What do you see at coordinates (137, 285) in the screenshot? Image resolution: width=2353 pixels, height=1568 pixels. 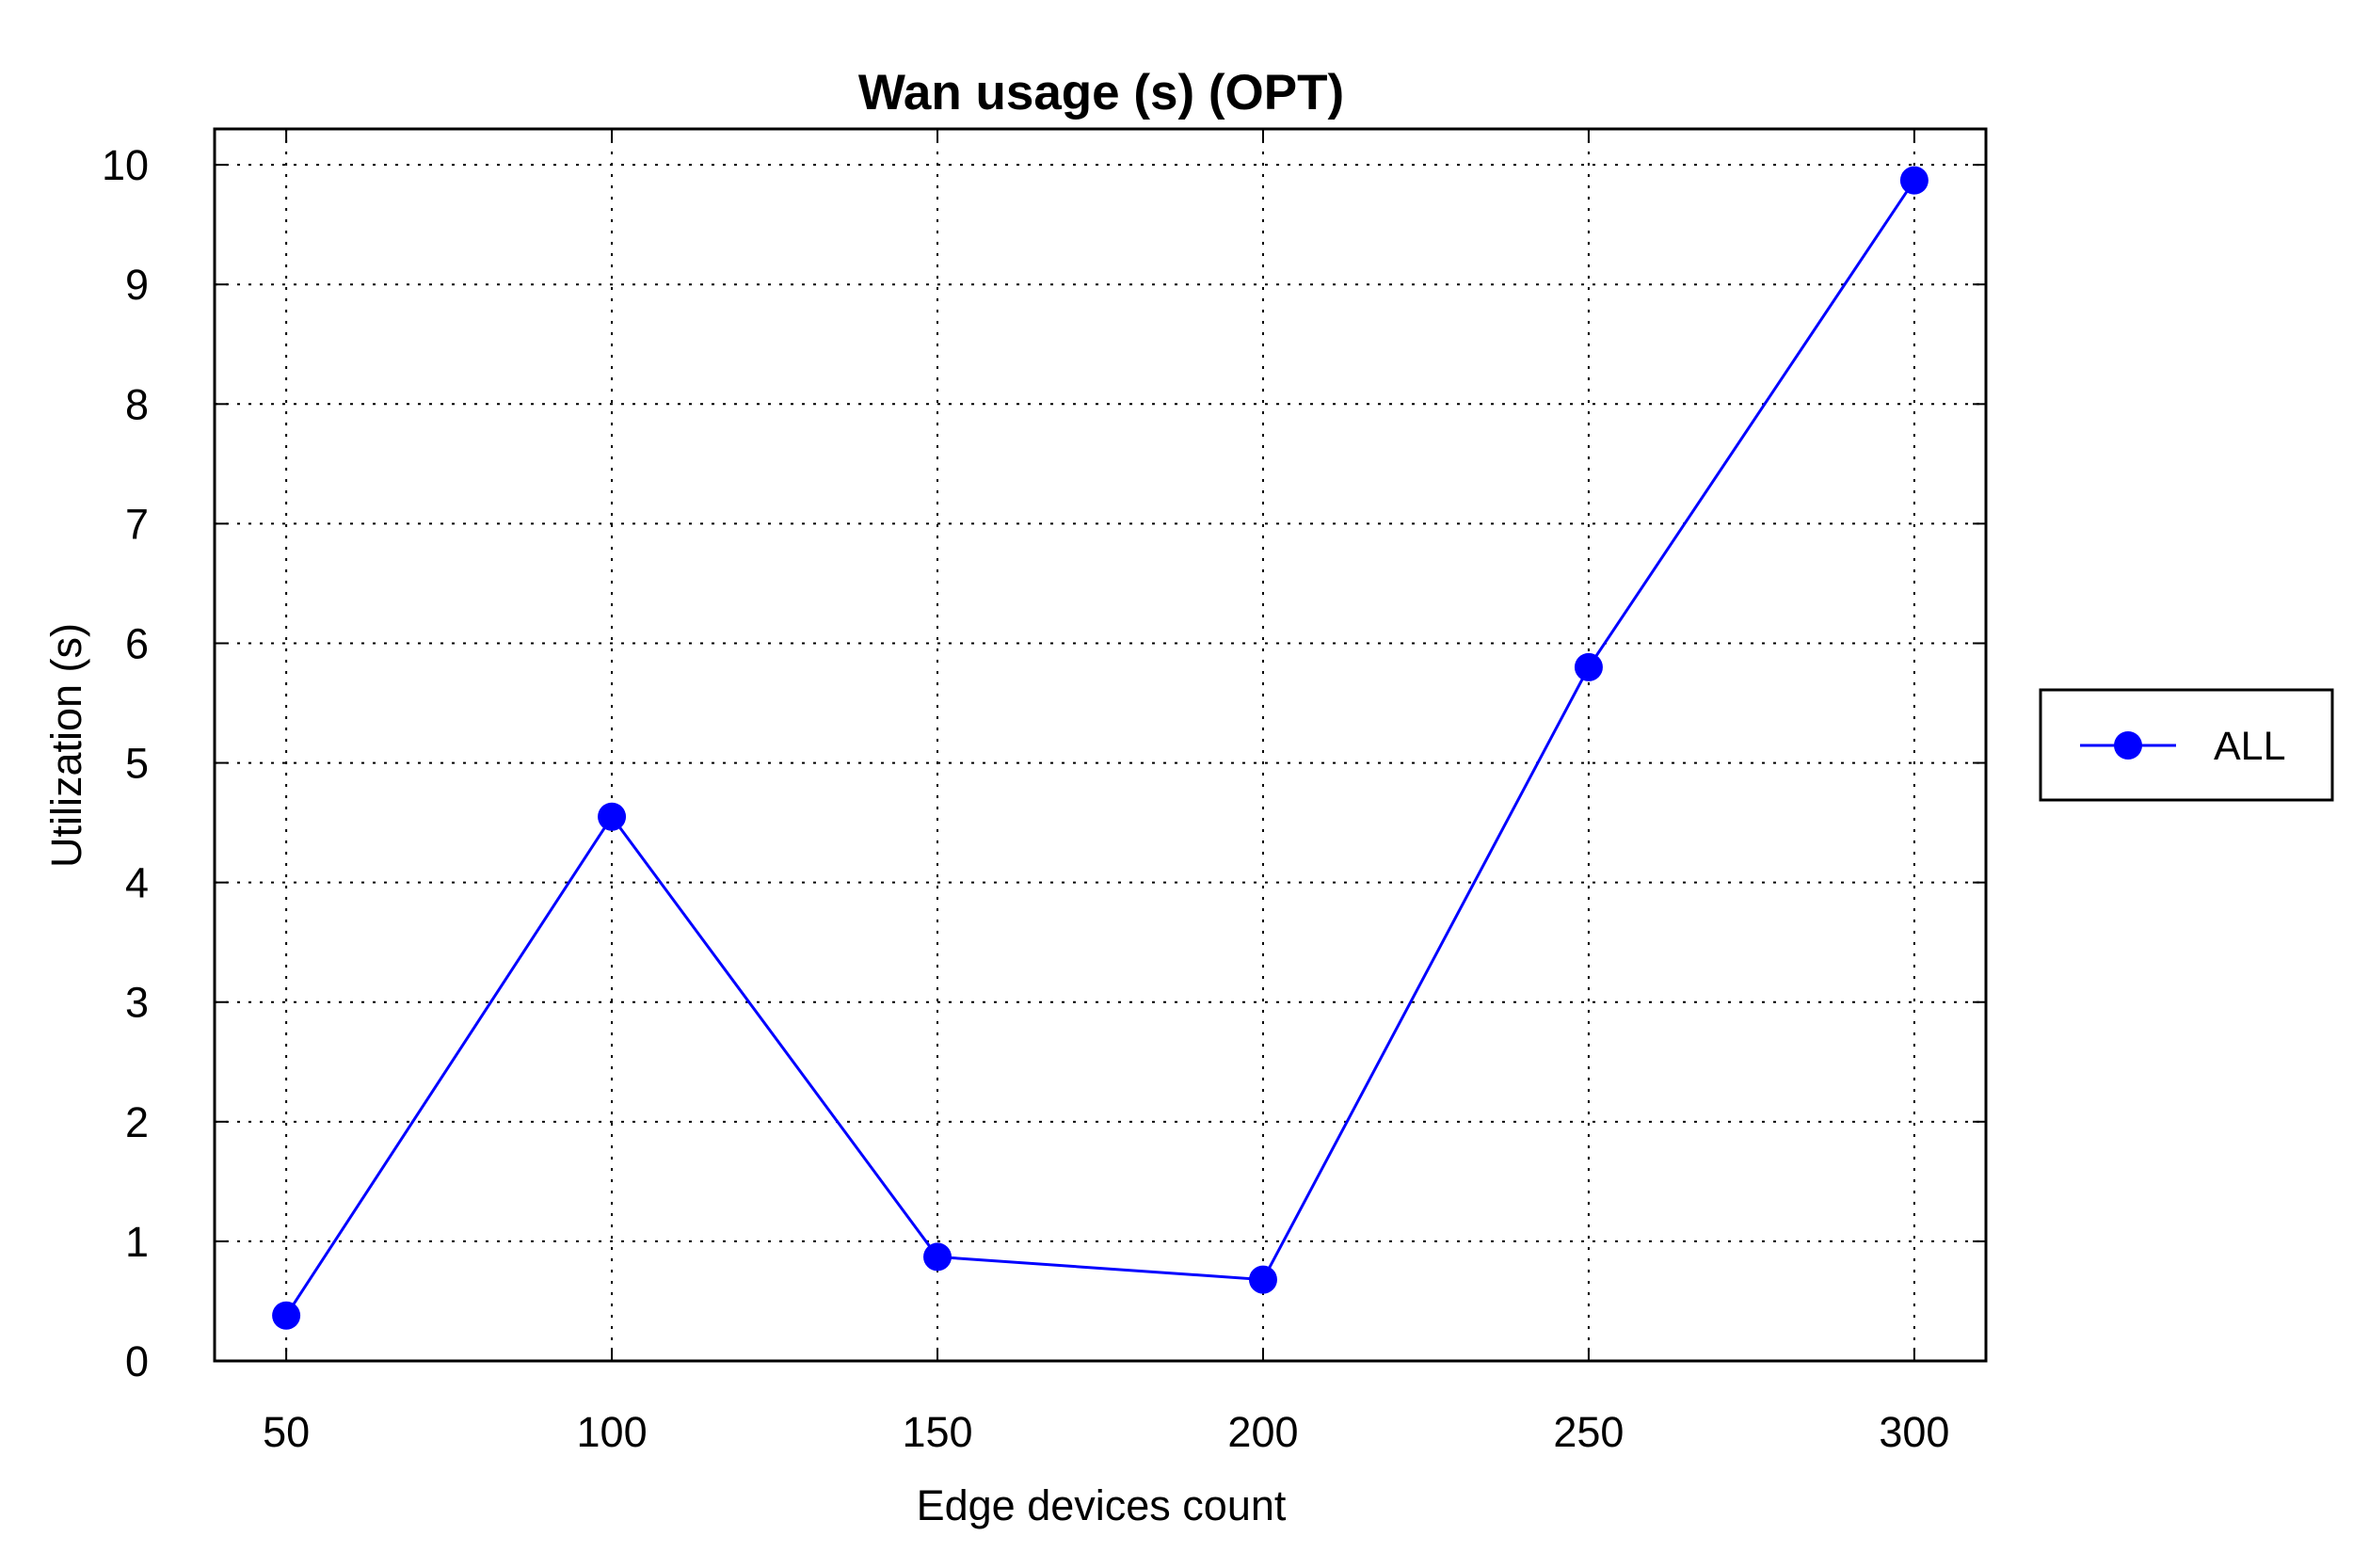 I see `y-tick-label: 9` at bounding box center [137, 285].